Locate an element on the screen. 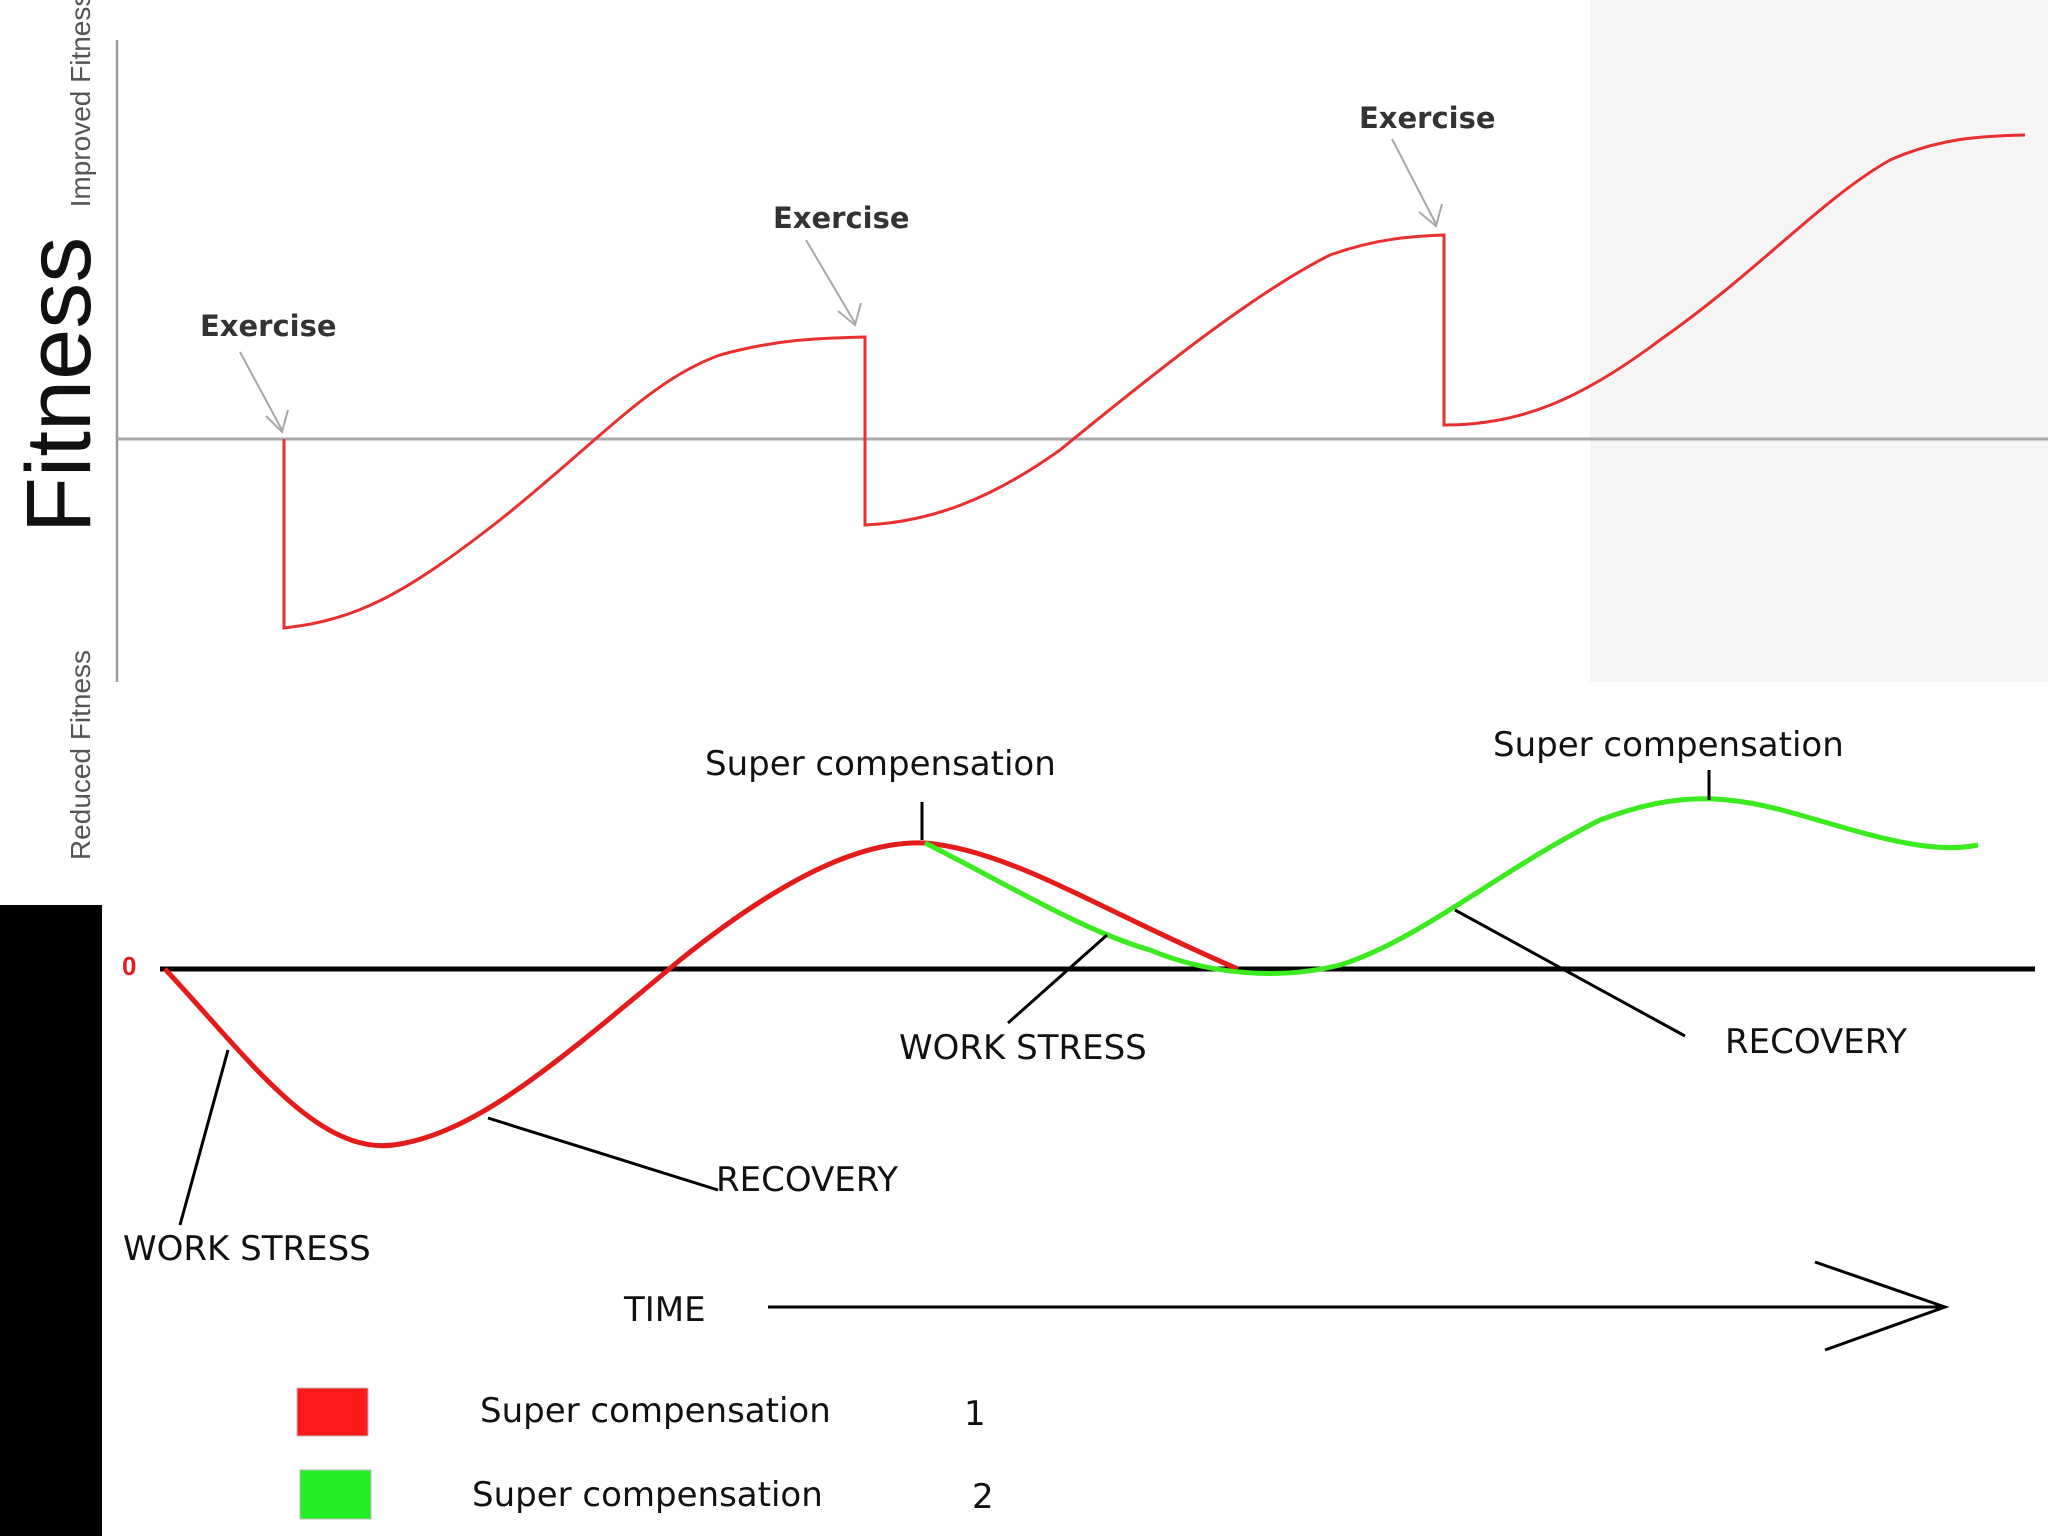  super-compensation-2-curve is located at coordinates (1451, 886).